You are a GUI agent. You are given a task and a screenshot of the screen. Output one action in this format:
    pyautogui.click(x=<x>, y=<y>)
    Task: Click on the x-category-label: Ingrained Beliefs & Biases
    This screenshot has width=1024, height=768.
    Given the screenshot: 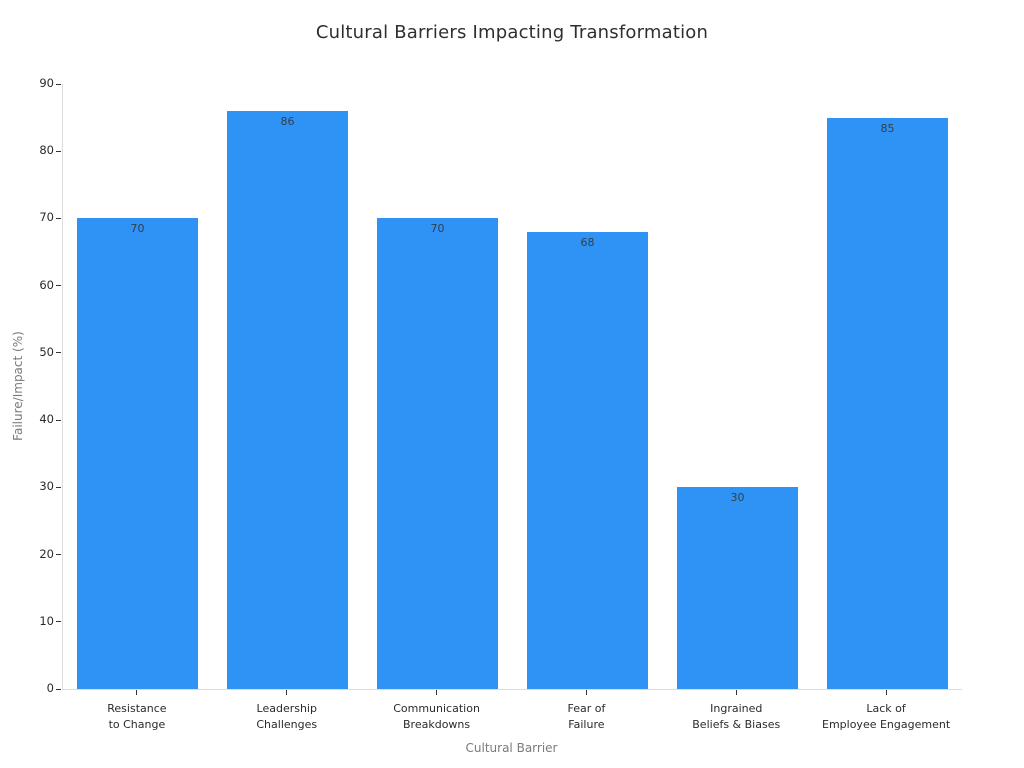 What is the action you would take?
    pyautogui.click(x=736, y=716)
    